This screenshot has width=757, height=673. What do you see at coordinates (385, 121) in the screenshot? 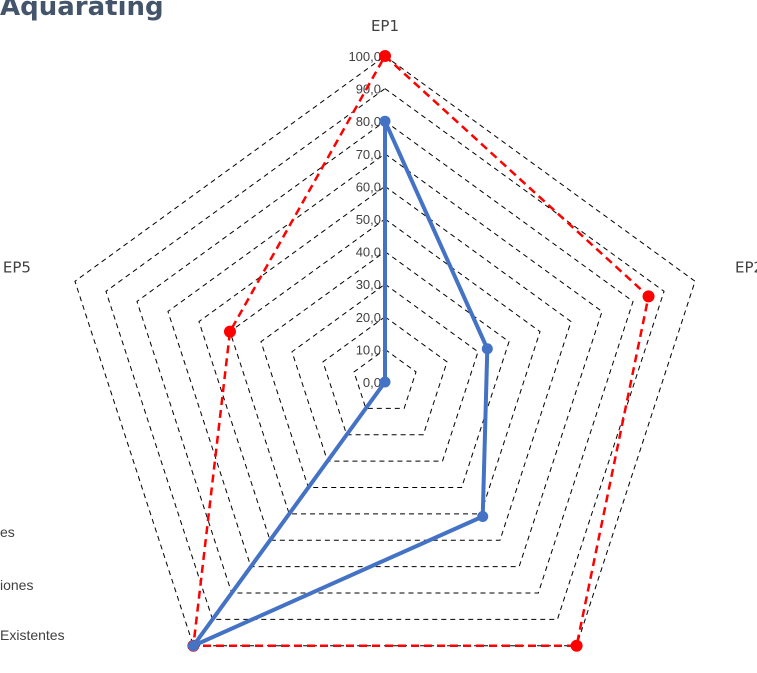
I see `series-1-point-ep1` at bounding box center [385, 121].